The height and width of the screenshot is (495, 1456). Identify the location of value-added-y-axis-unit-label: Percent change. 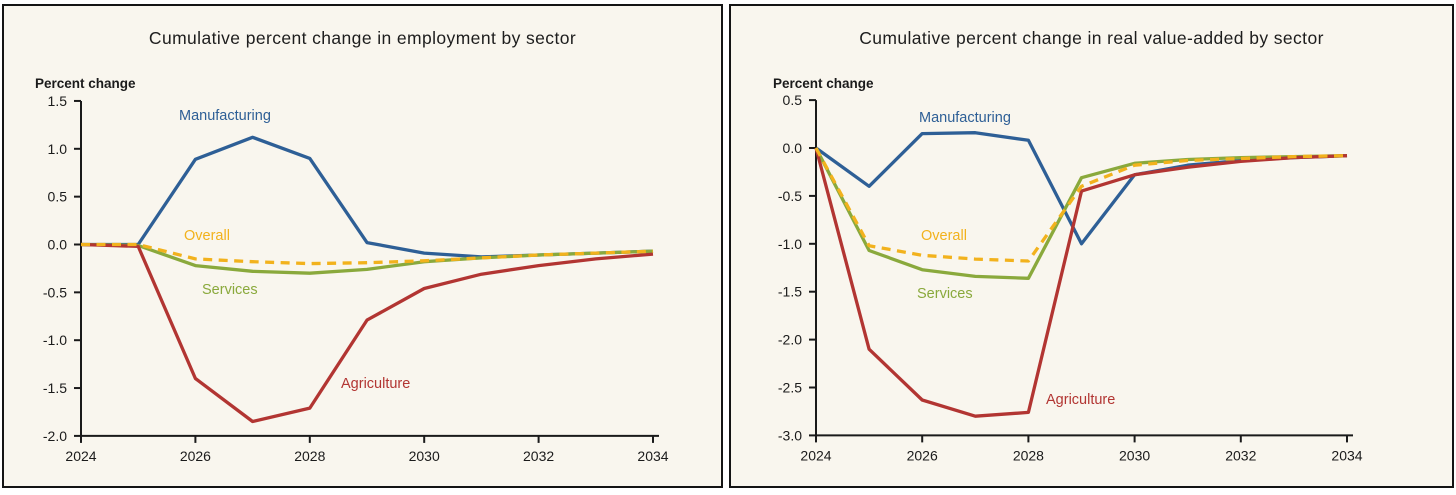
(823, 83).